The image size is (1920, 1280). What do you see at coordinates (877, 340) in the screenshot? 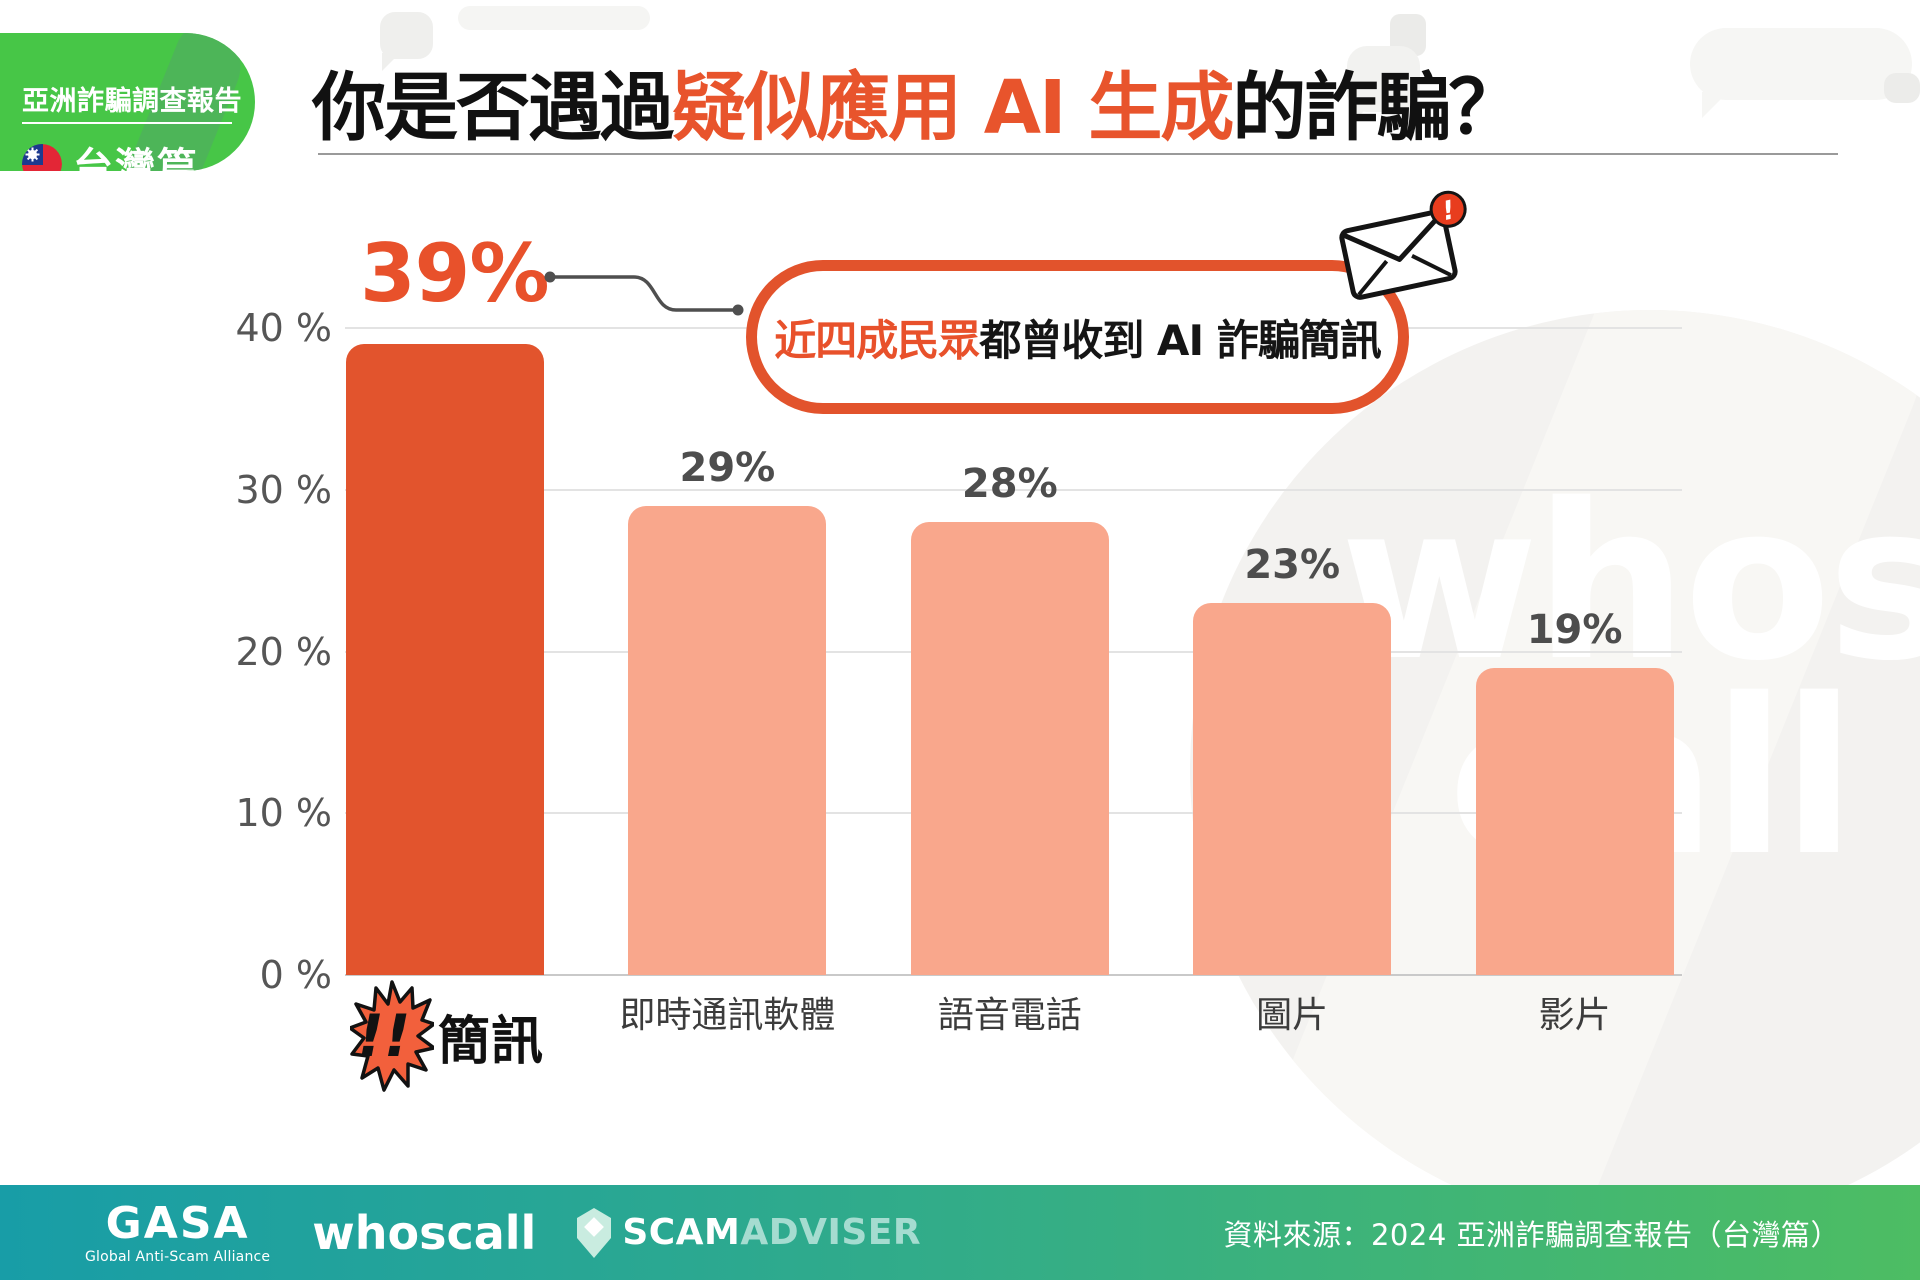
I see `callout-highlight: 近四成民眾` at bounding box center [877, 340].